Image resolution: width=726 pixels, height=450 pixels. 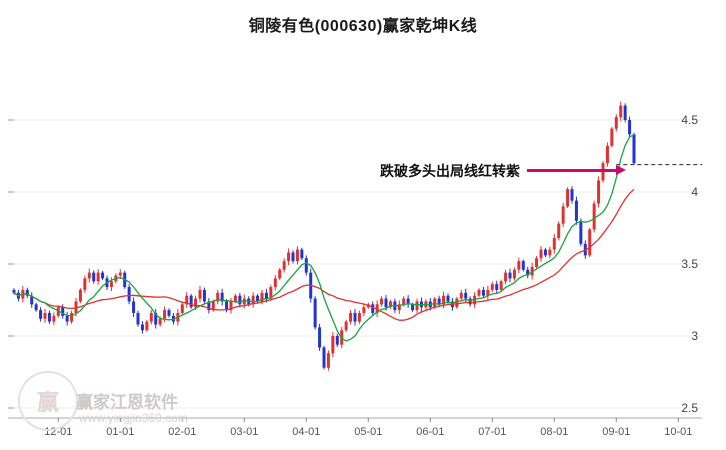 I want to click on chart-title: 铜陵有色(000630)赢家乾坤K线, so click(x=363, y=26).